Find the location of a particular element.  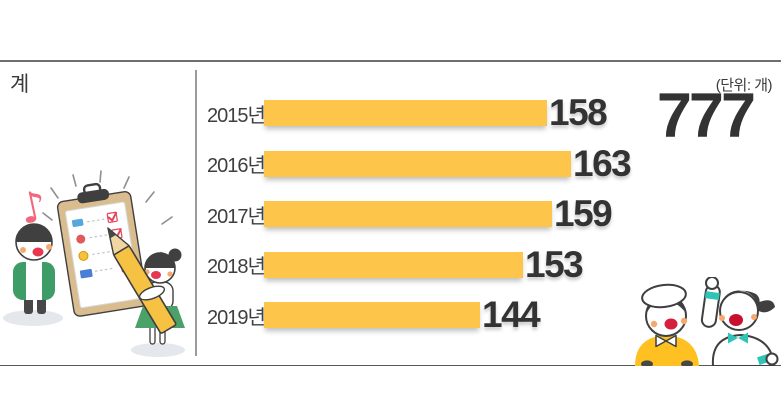

unit-label: (단위: 개) is located at coordinates (744, 85).